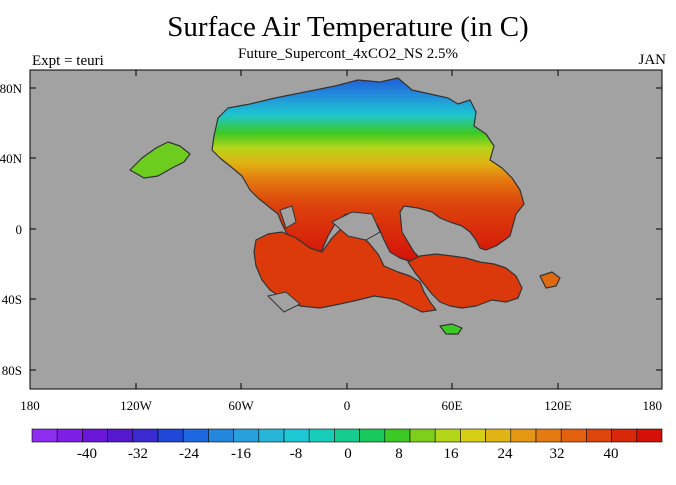 The height and width of the screenshot is (485, 676). I want to click on lon-tick-0: 0, so click(347, 405).